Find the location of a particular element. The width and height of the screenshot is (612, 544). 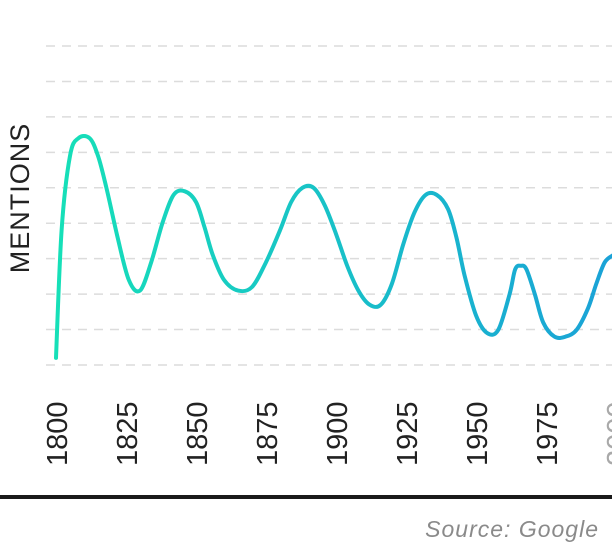

x-tick-label: 1950 is located at coordinates (478, 433).